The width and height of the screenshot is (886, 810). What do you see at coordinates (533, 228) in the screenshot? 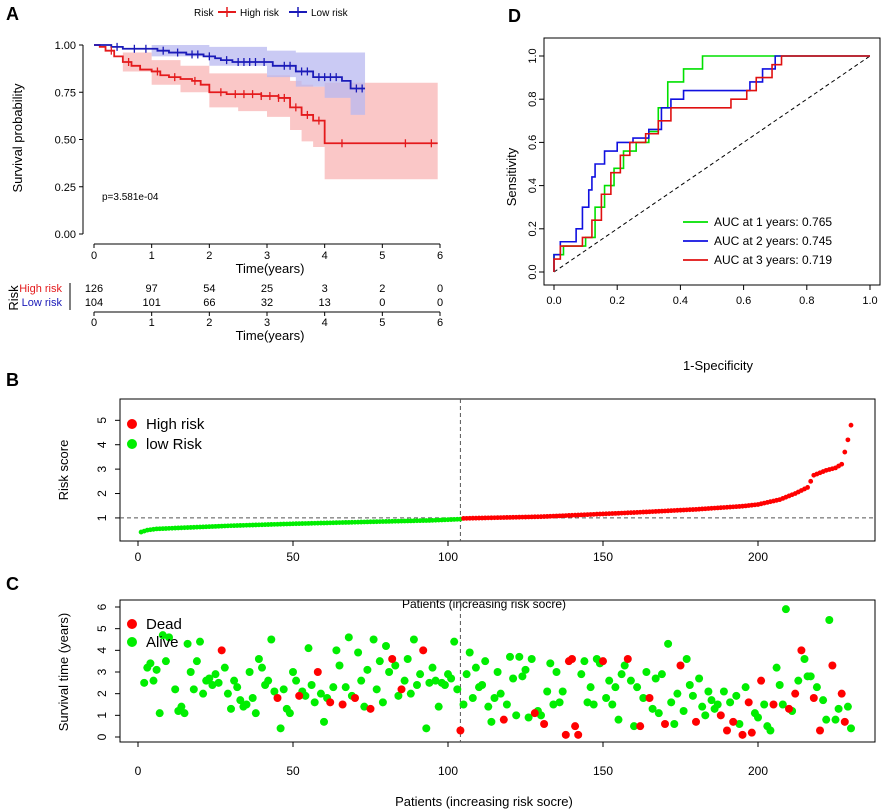
I see `roc-y-tick-label: 0.2` at bounding box center [533, 228].